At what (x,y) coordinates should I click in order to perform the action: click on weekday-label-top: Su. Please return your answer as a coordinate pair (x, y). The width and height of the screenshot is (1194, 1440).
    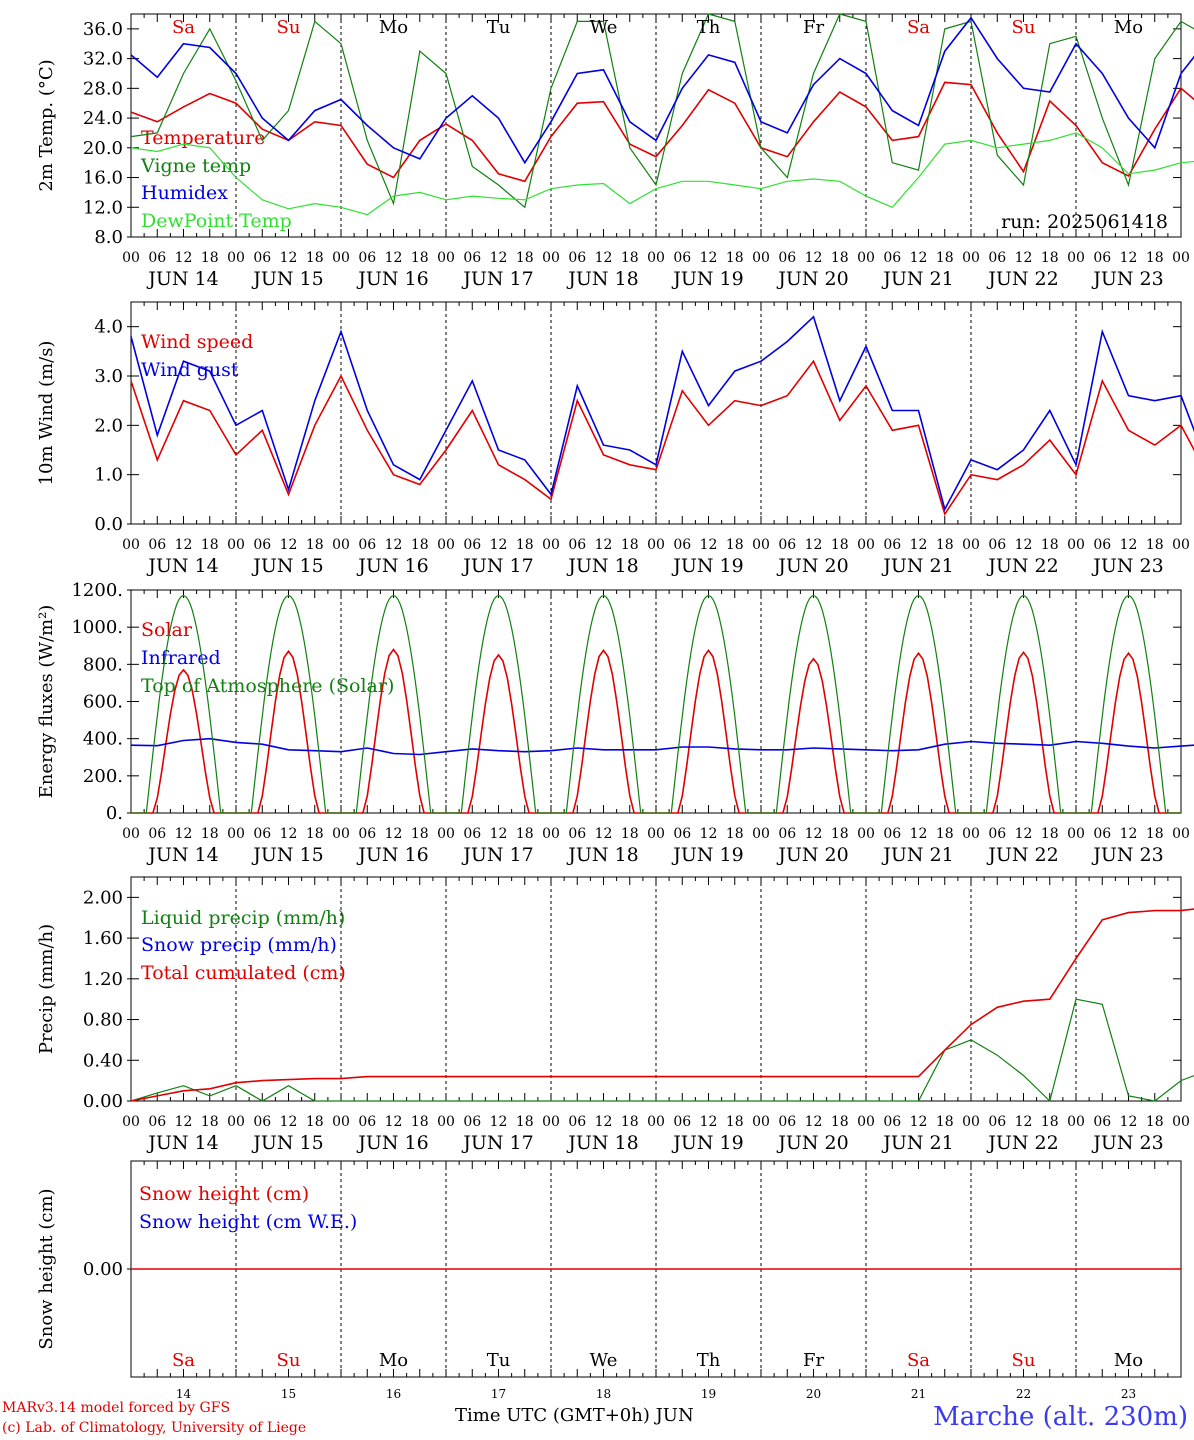
    Looking at the image, I should click on (289, 27).